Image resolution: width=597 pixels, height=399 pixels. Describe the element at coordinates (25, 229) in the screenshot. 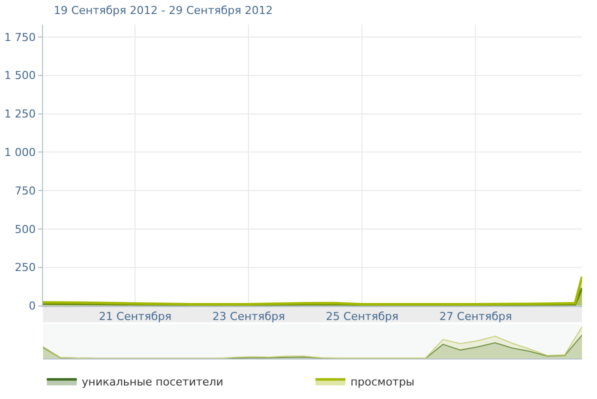

I see `y-tick-label: 500` at that location.